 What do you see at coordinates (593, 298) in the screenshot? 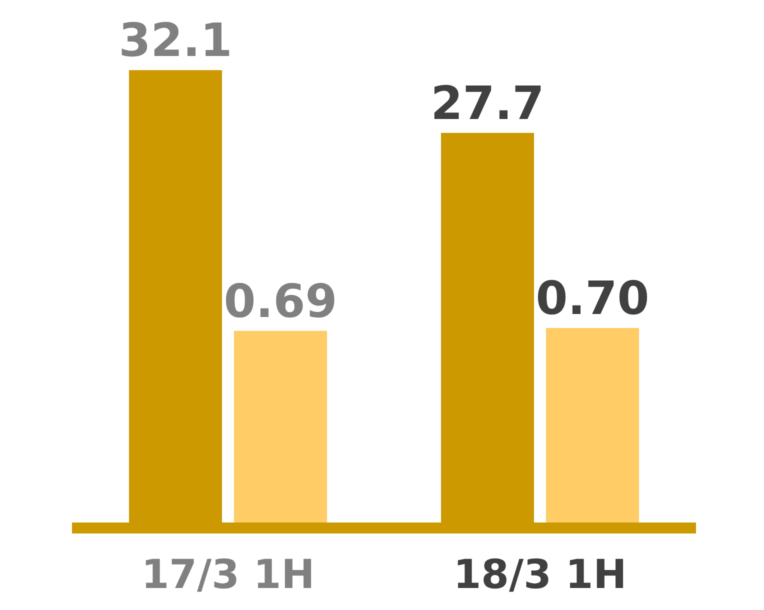
I see `data-label: 0.70` at bounding box center [593, 298].